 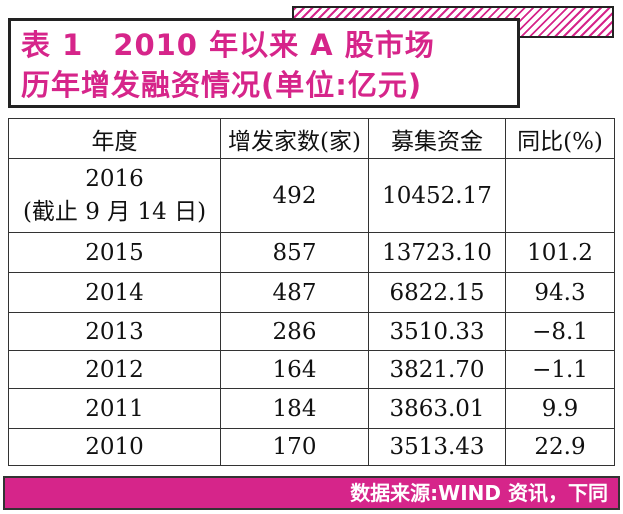 I want to click on table-cell: 286, so click(x=295, y=332).